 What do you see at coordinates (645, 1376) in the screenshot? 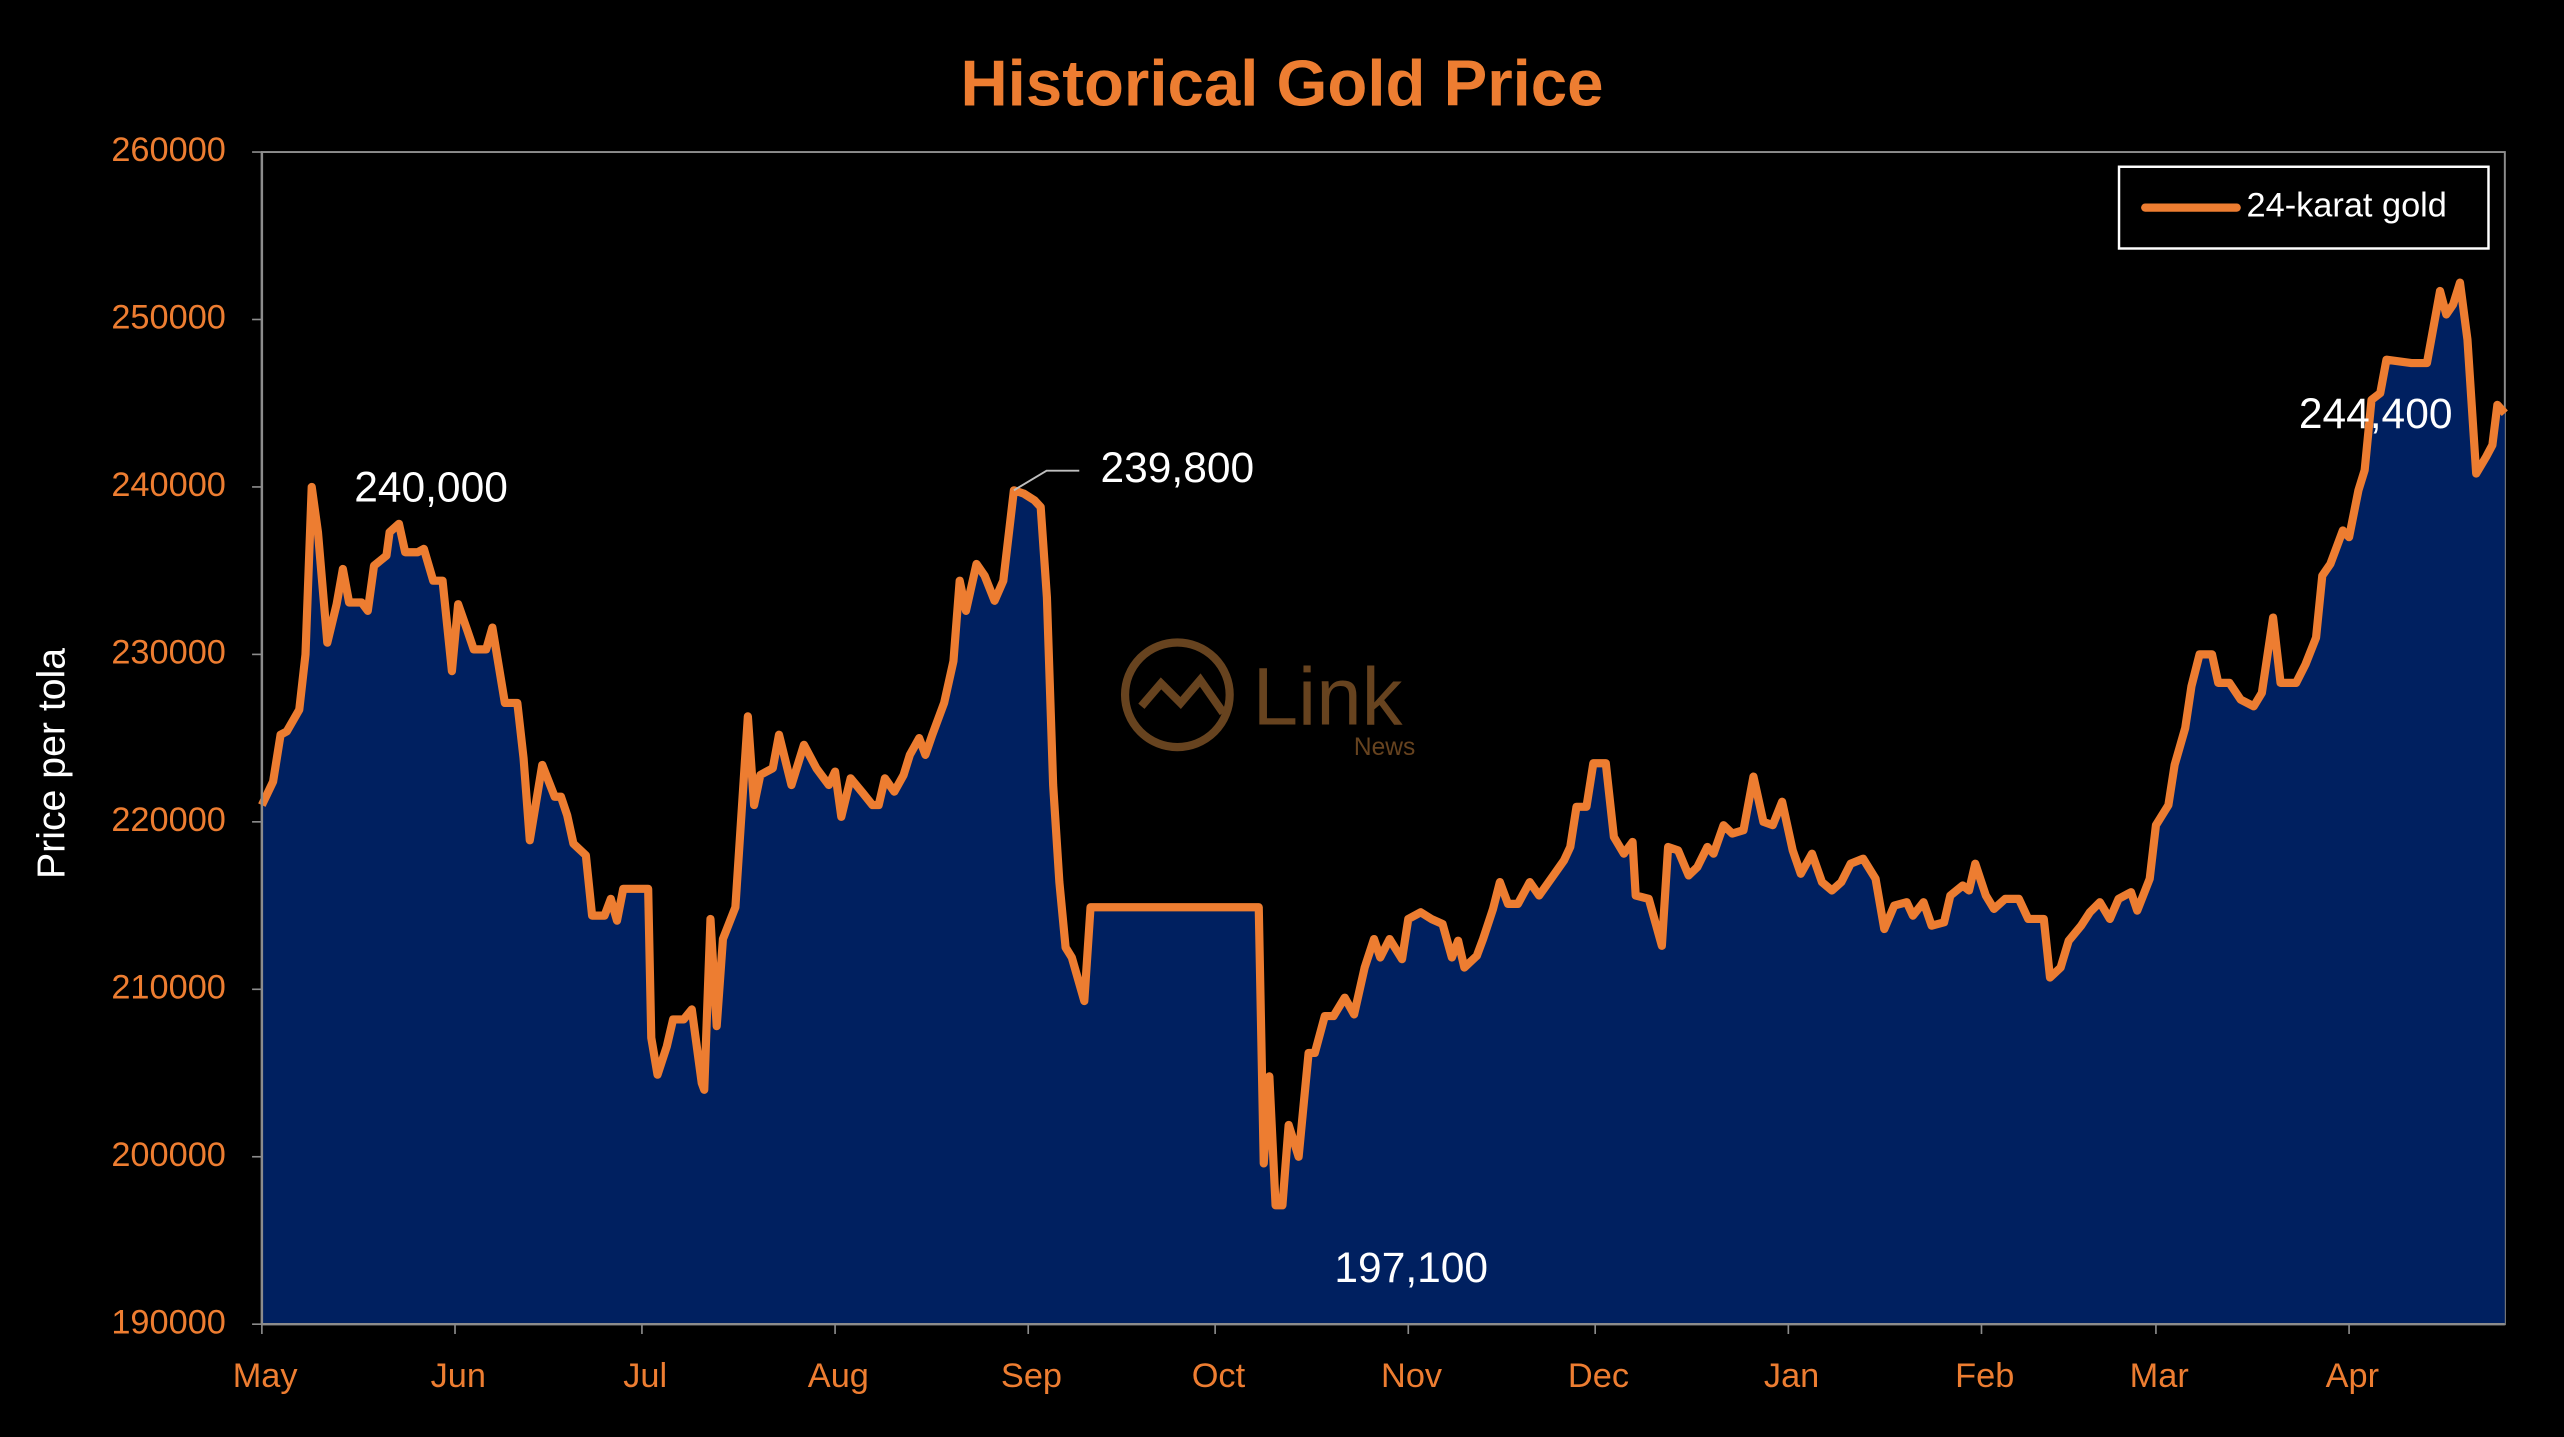
I see `x-tick-label: Jul` at bounding box center [645, 1376].